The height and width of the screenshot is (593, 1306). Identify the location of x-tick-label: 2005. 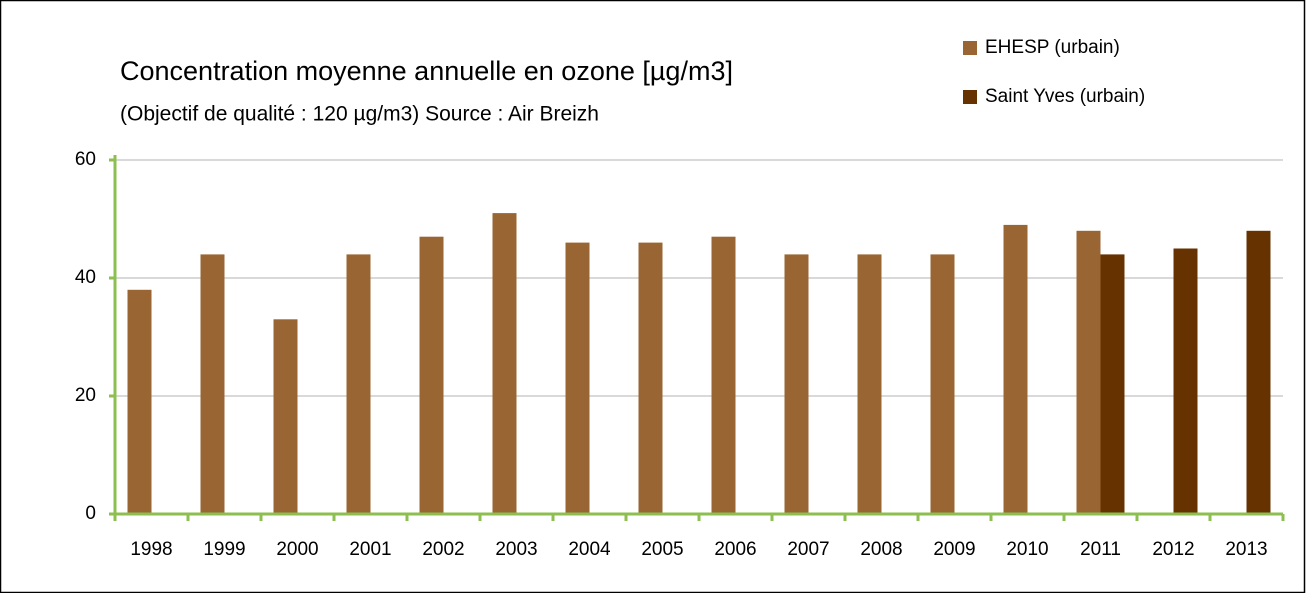
(662, 549).